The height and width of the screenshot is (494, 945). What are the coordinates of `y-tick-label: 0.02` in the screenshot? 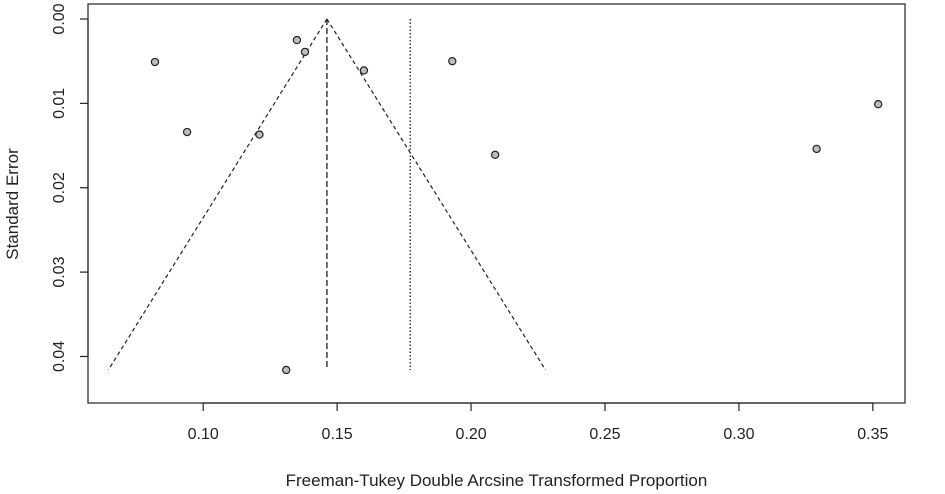 It's located at (59, 187).